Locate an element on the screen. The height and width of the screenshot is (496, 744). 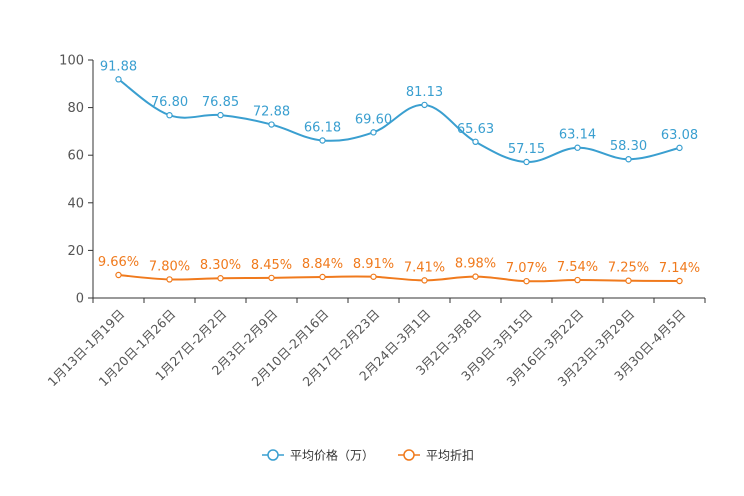
data-label: 8.45% is located at coordinates (271, 265).